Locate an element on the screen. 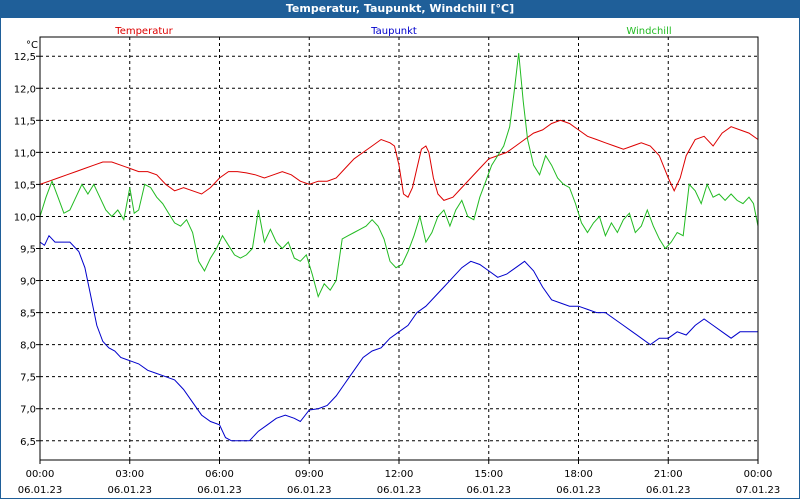 This screenshot has width=800, height=500. y-tick-label: 8,0 is located at coordinates (28, 346).